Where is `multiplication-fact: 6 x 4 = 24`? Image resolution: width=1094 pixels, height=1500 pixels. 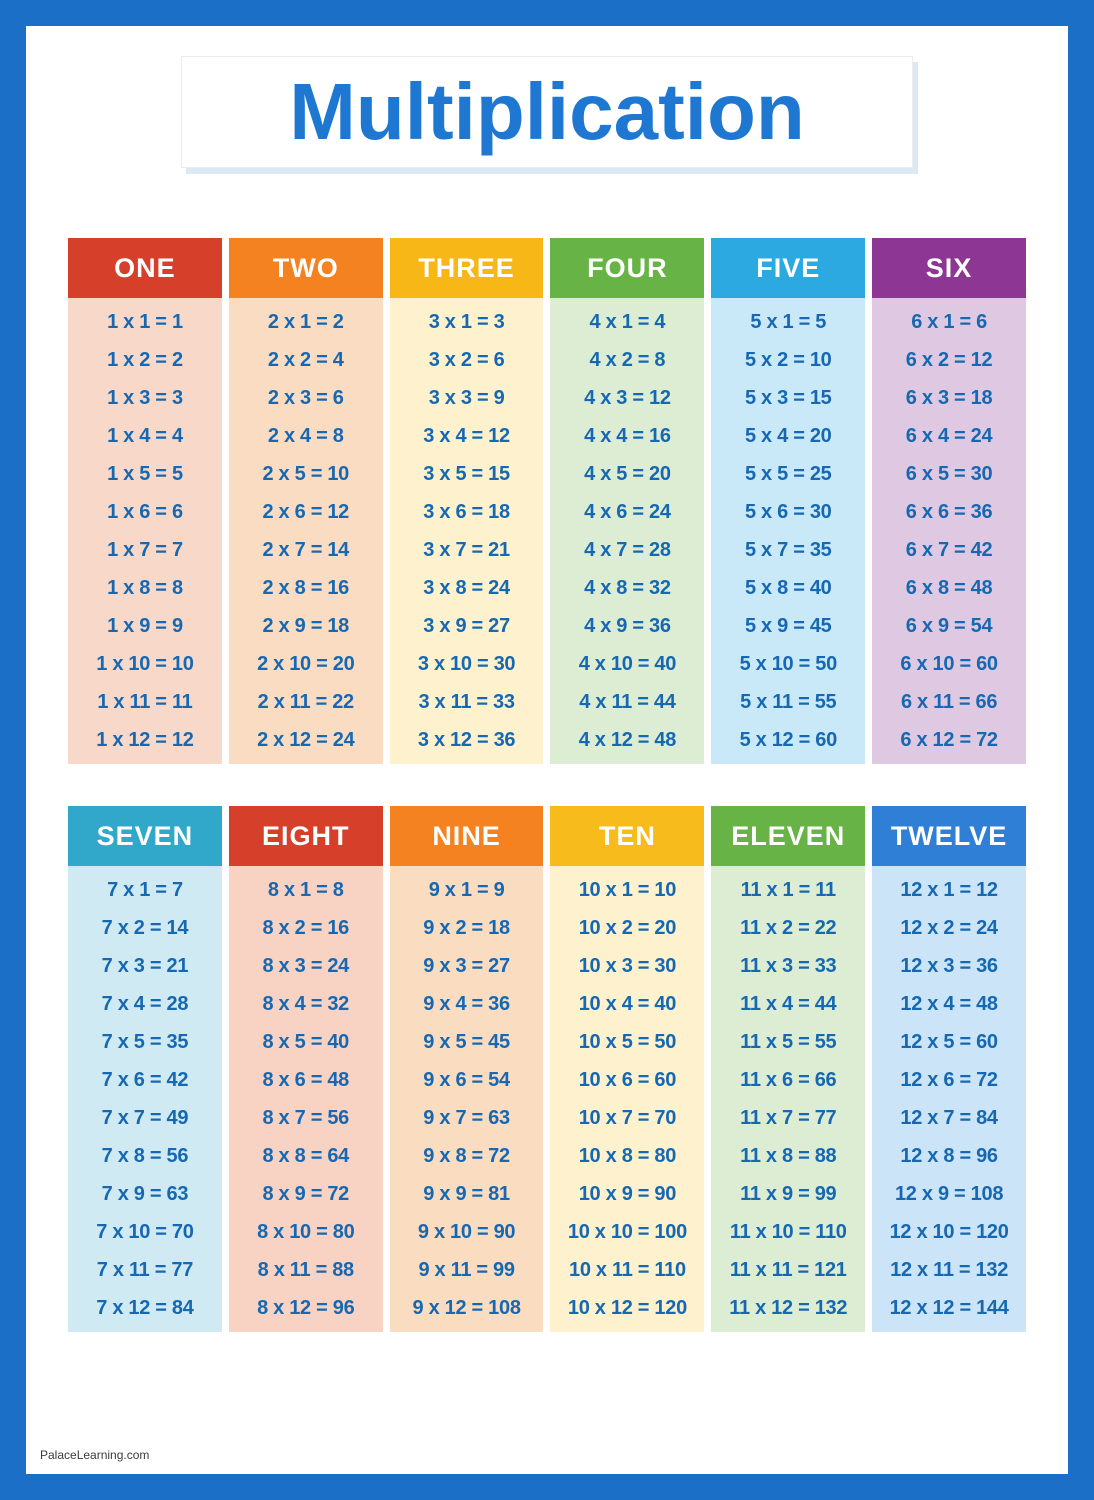 multiplication-fact: 6 x 4 = 24 is located at coordinates (949, 436).